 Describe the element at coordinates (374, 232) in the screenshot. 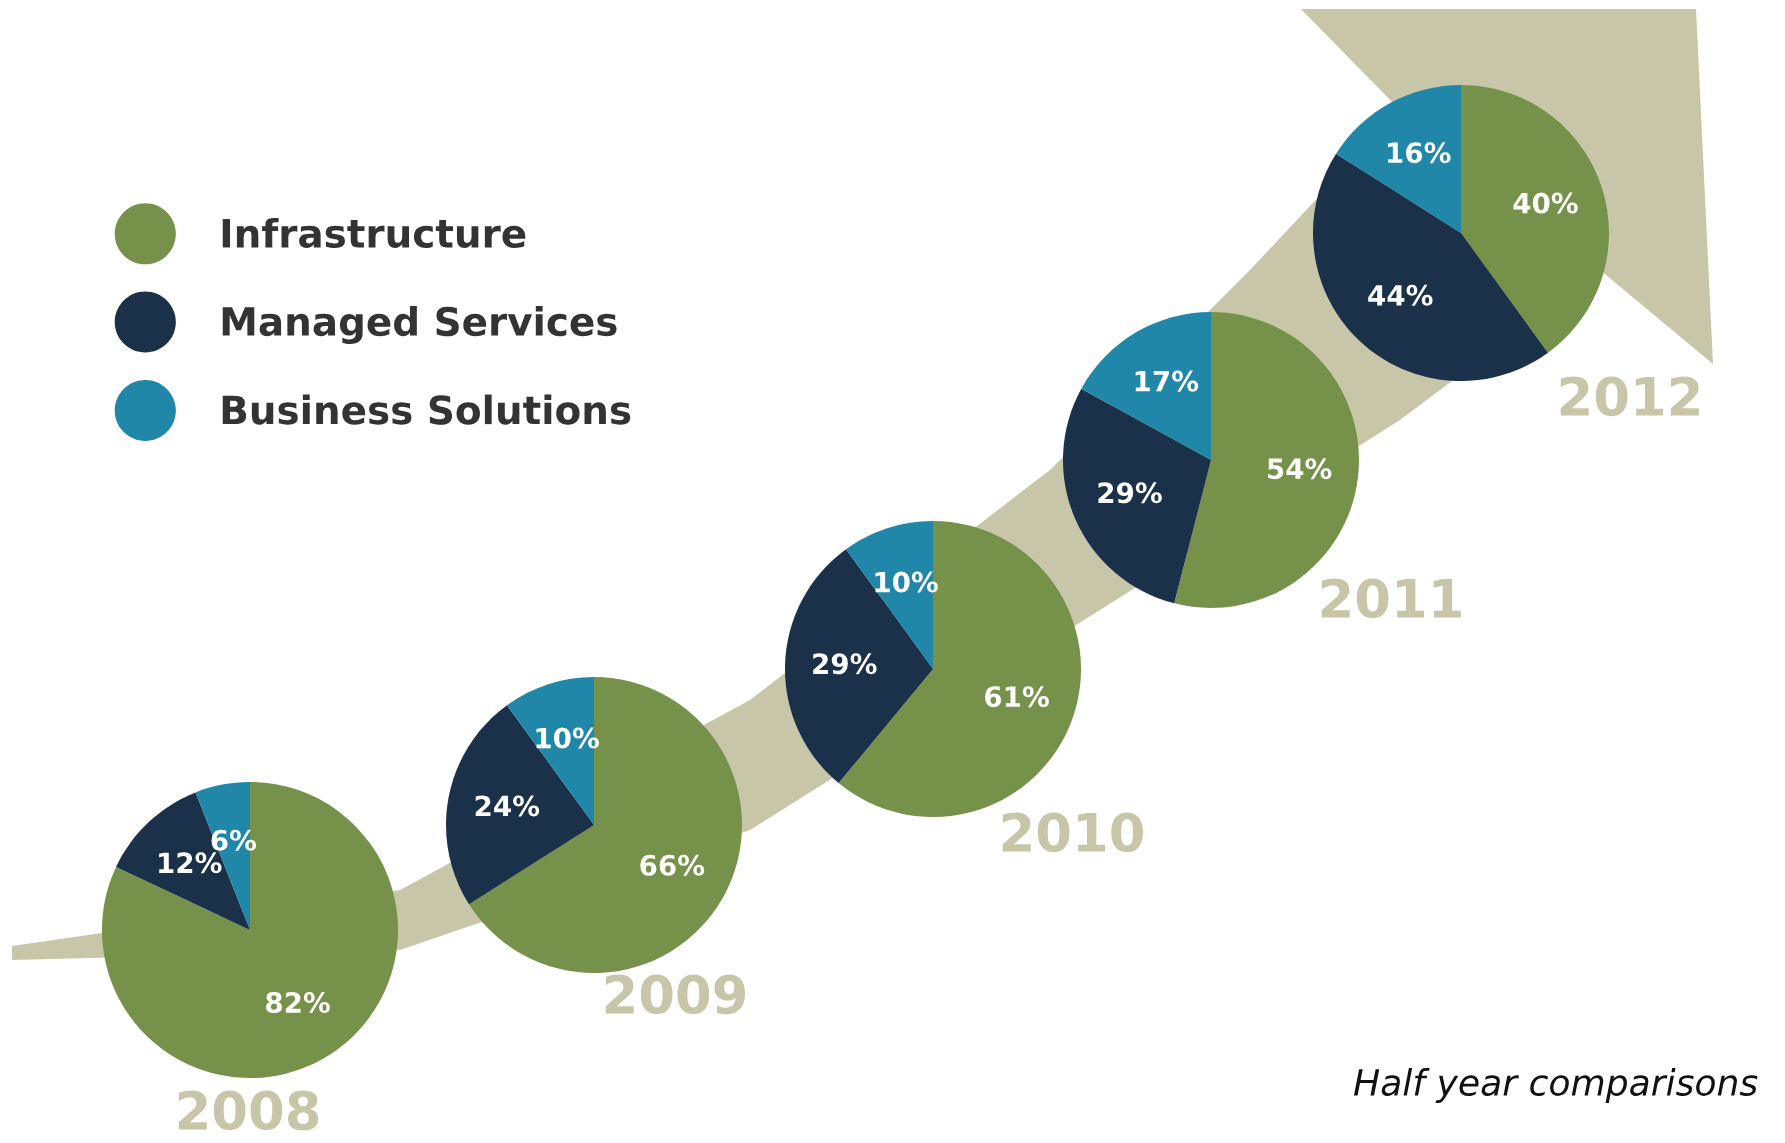

I see `legend-label: Infrastructure` at that location.